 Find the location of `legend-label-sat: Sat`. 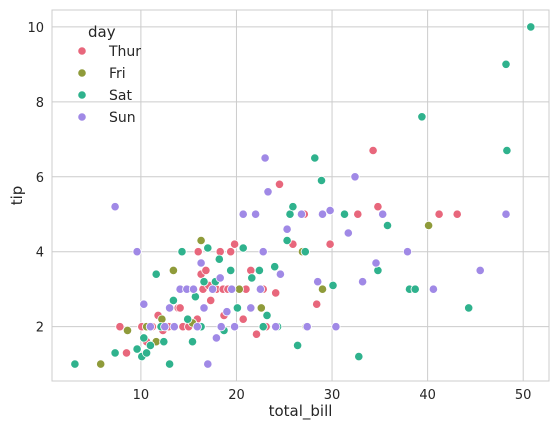

legend-label-sat: Sat is located at coordinates (120, 96).